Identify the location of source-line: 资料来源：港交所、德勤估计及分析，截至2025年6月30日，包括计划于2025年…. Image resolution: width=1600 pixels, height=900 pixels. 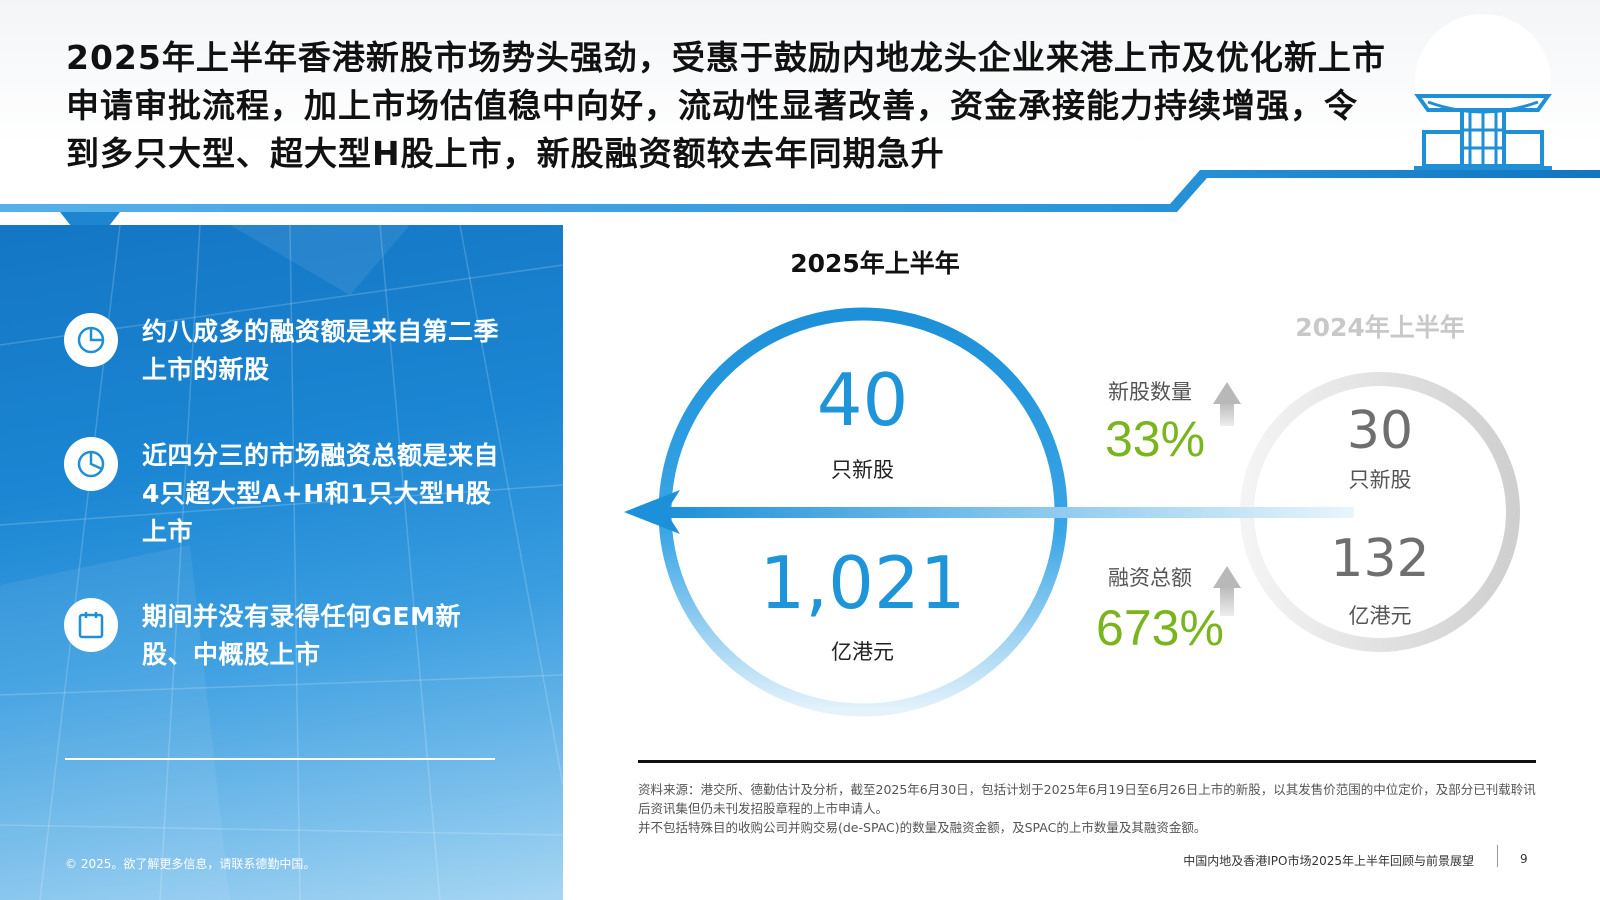
(1087, 799).